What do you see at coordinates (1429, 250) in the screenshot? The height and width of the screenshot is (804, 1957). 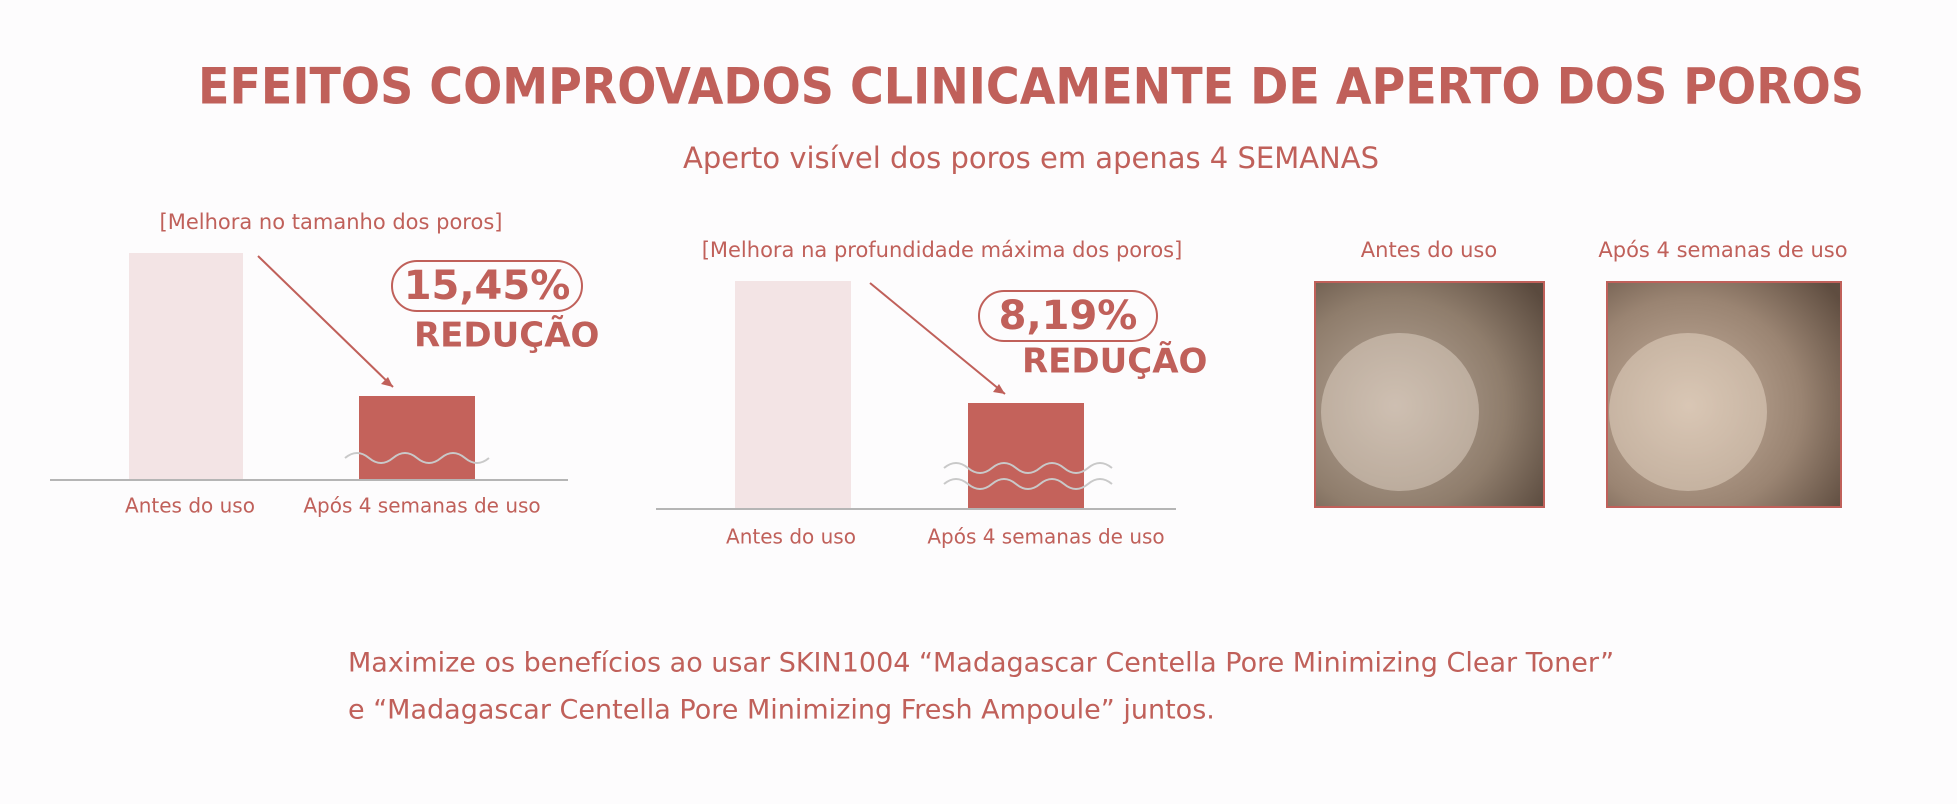 I see `photo-label: Antes do uso` at bounding box center [1429, 250].